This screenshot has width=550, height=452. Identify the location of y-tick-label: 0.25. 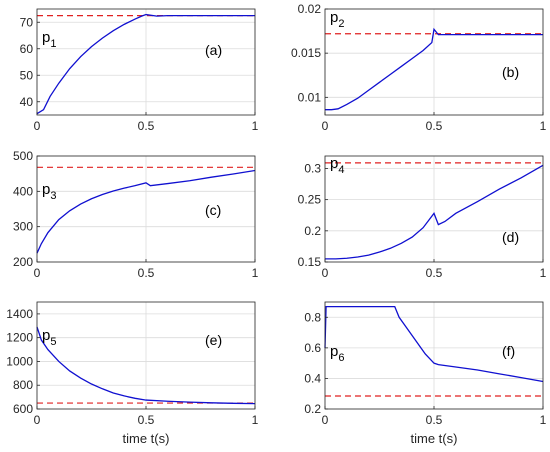
(310, 200).